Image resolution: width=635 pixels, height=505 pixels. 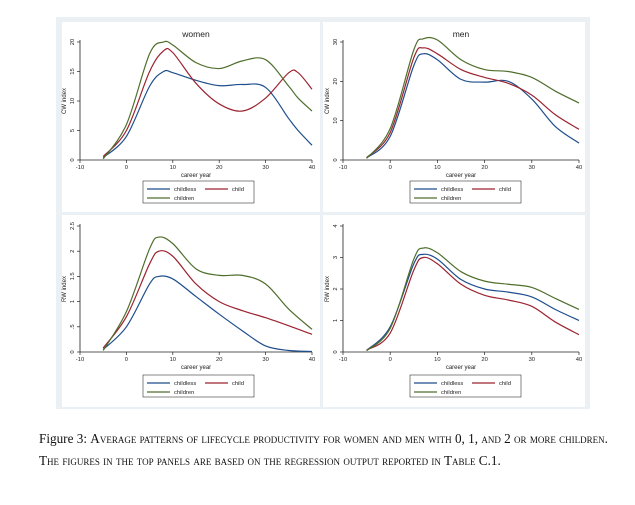 I want to click on y-tick-label: 2.5, so click(x=73, y=226).